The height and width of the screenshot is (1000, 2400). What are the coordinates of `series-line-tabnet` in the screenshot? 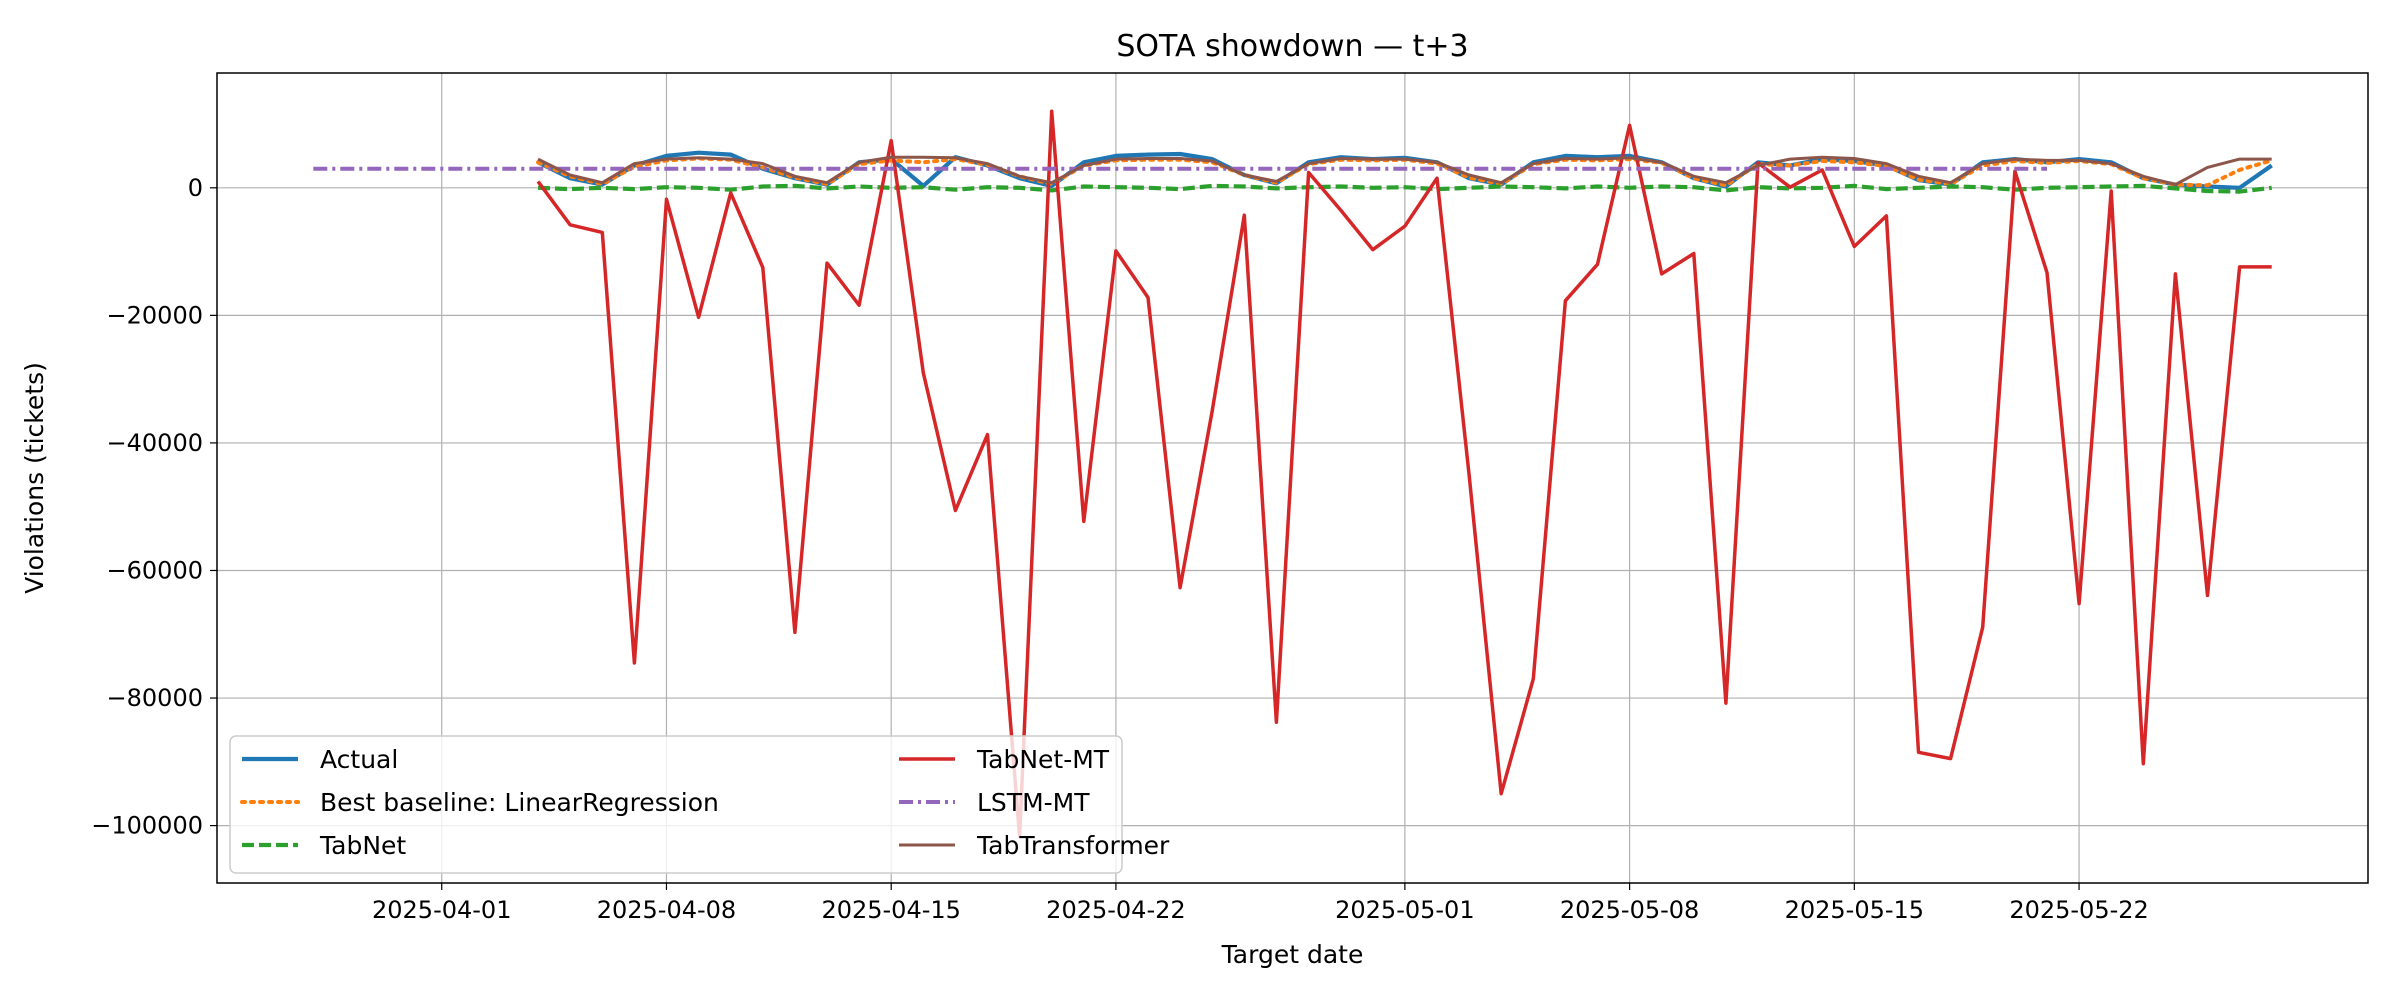 It's located at (1404, 188).